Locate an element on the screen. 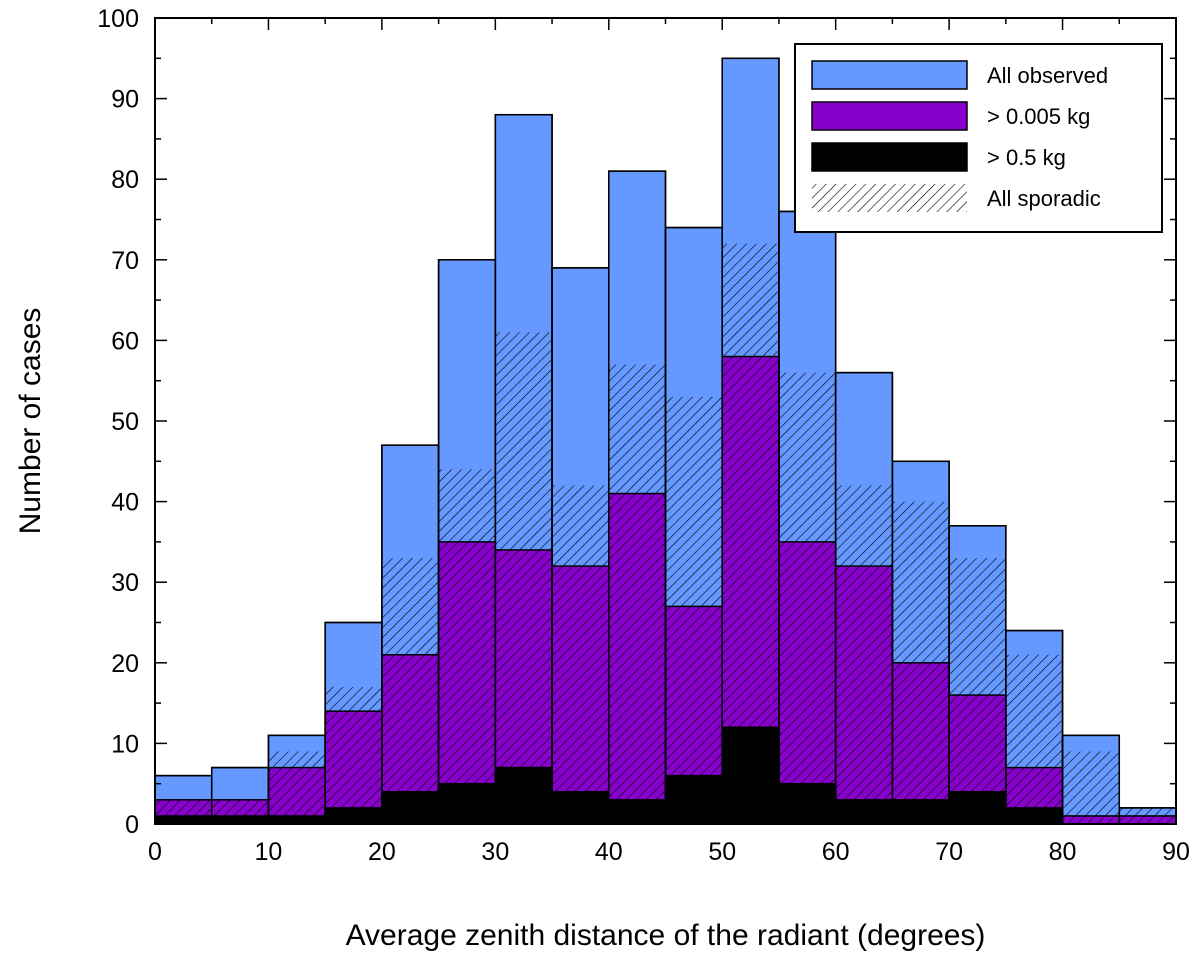 The height and width of the screenshot is (959, 1200). x-tick-label: 90 is located at coordinates (1176, 852).